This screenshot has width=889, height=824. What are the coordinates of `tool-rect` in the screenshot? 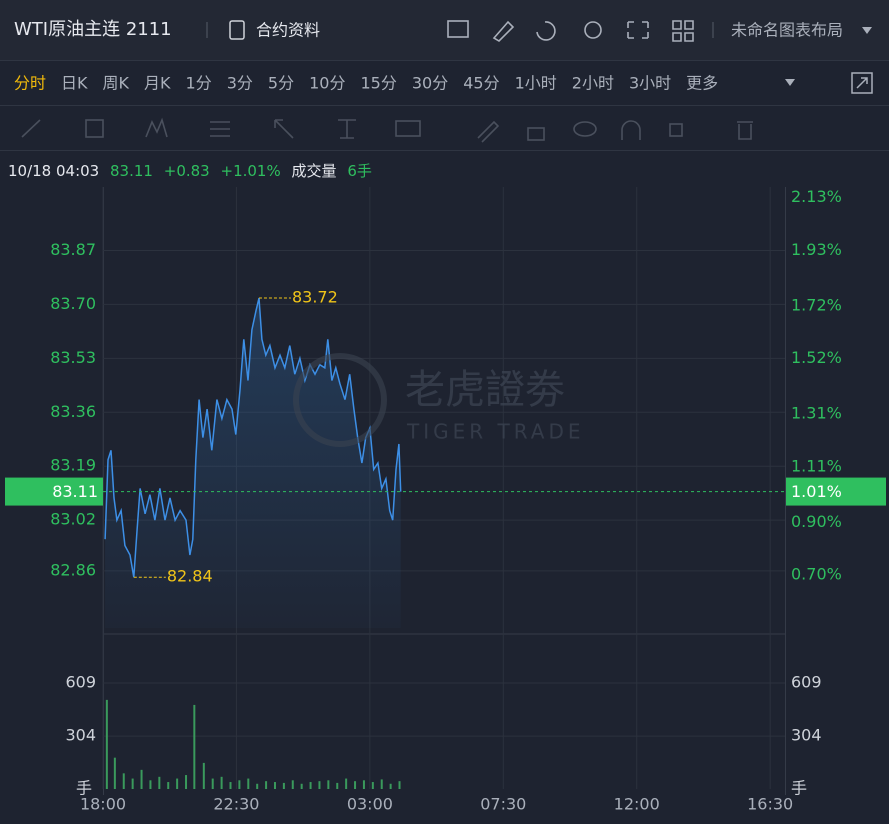 It's located at (94, 128).